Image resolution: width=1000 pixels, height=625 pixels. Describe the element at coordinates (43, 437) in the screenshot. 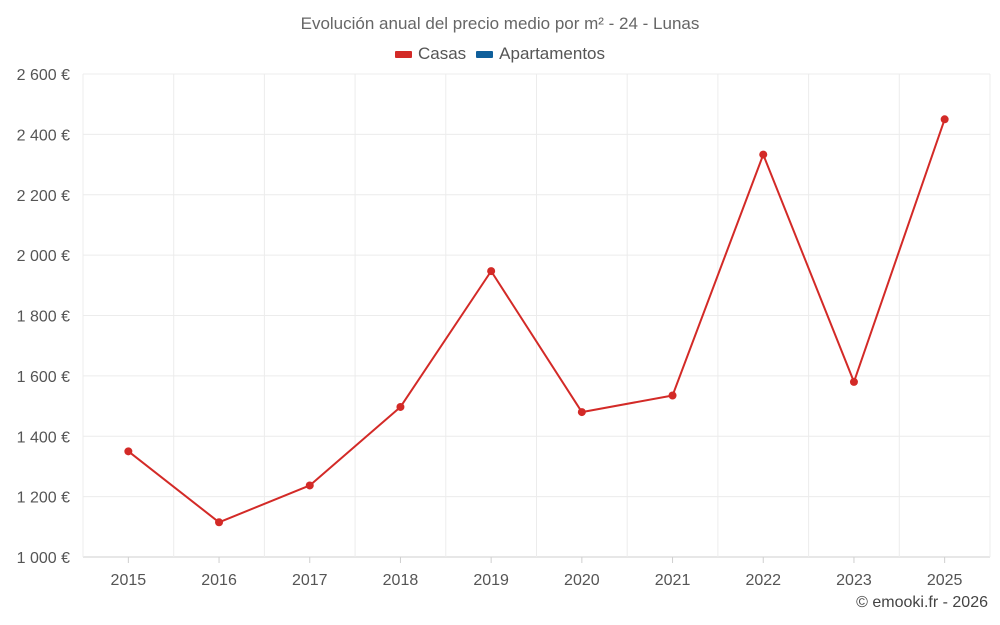

I see `y-tick-label: 1 400 €` at that location.